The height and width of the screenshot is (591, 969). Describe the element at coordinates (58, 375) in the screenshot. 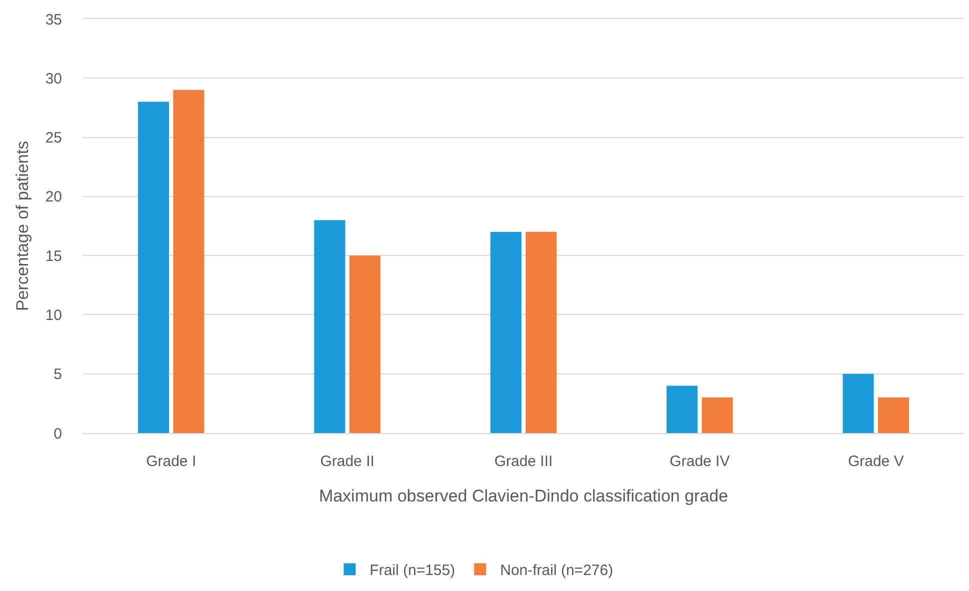

I see `y-tick-label: 5` at that location.